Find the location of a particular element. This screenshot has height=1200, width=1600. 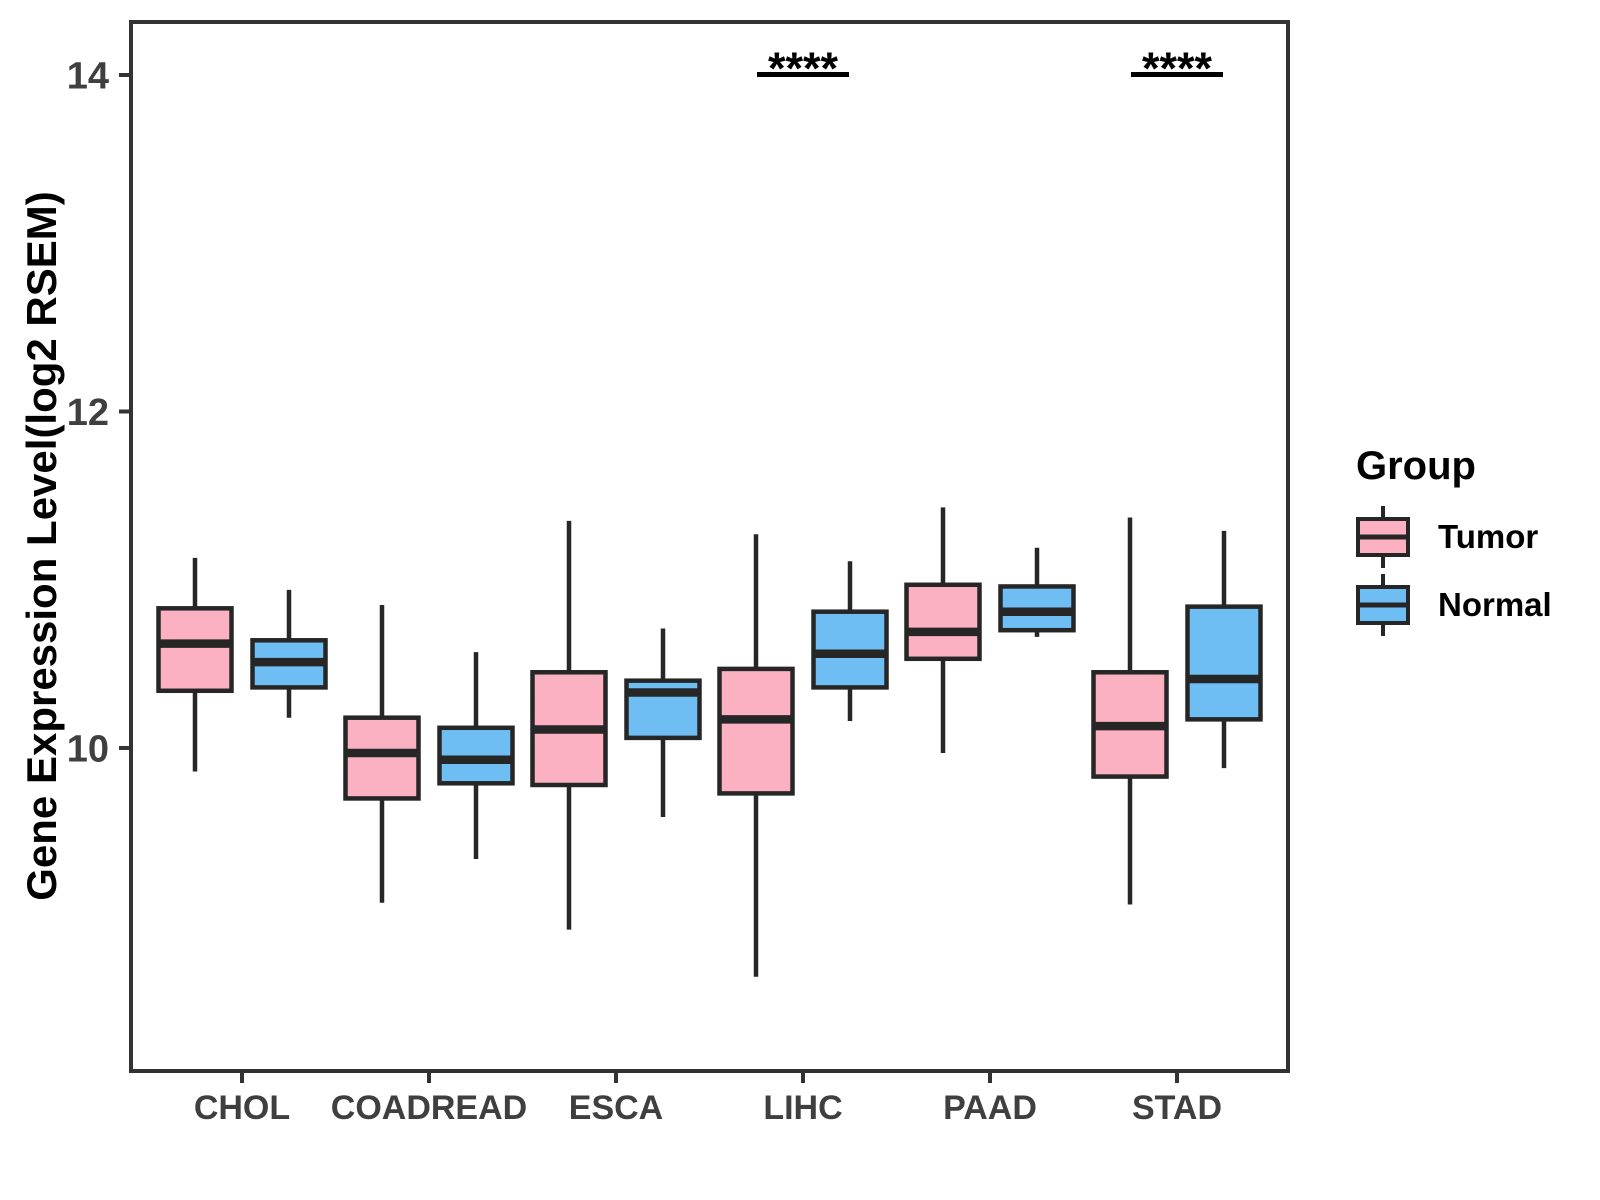

legend-key-tumor-icon is located at coordinates (1383, 537).